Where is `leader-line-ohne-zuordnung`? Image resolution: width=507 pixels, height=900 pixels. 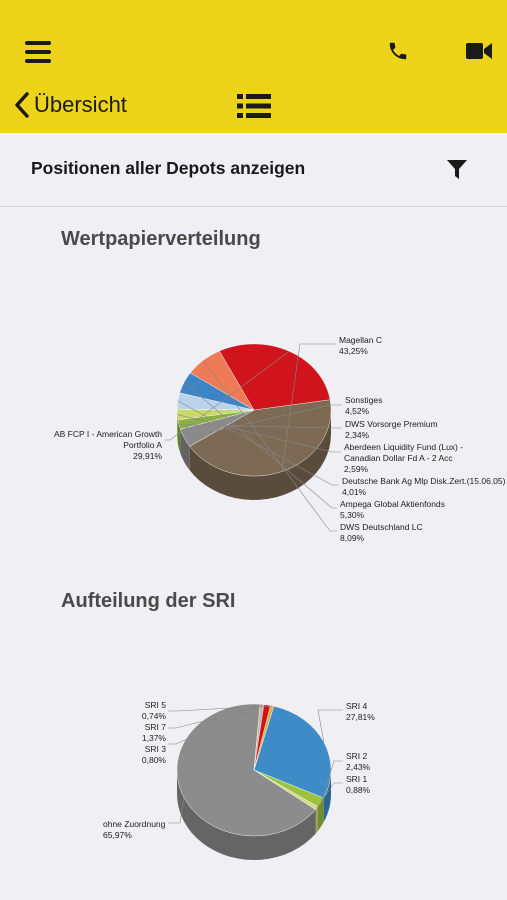
leader-line-ohne-zuordnung is located at coordinates (176, 810).